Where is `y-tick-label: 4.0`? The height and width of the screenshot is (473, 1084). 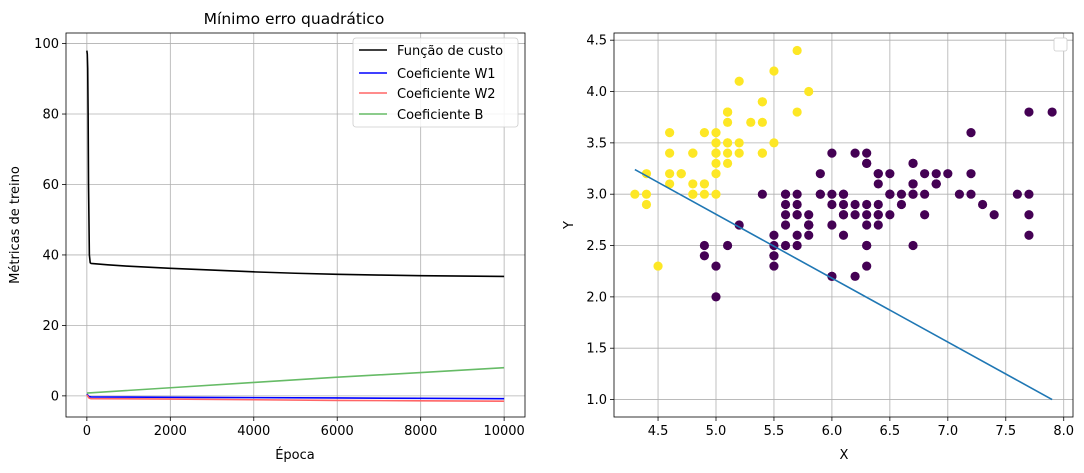 y-tick-label: 4.0 is located at coordinates (596, 92).